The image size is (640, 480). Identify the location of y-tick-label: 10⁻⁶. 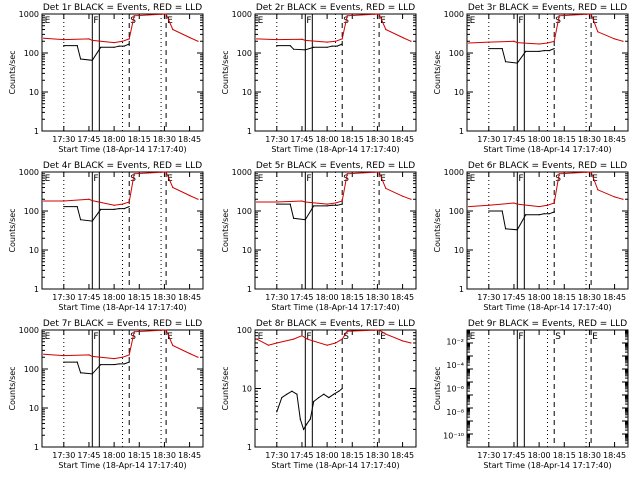
(455, 389).